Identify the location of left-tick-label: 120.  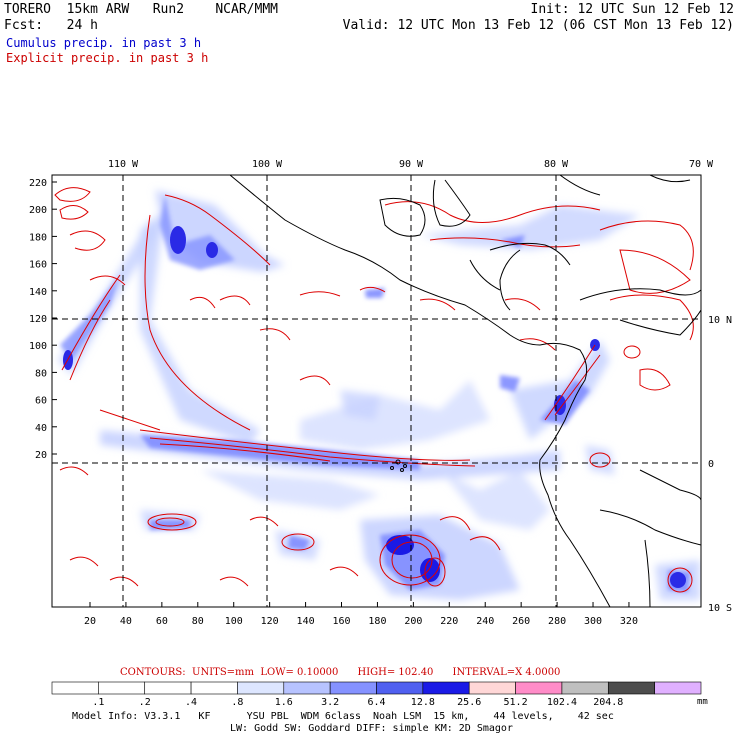
(38, 319).